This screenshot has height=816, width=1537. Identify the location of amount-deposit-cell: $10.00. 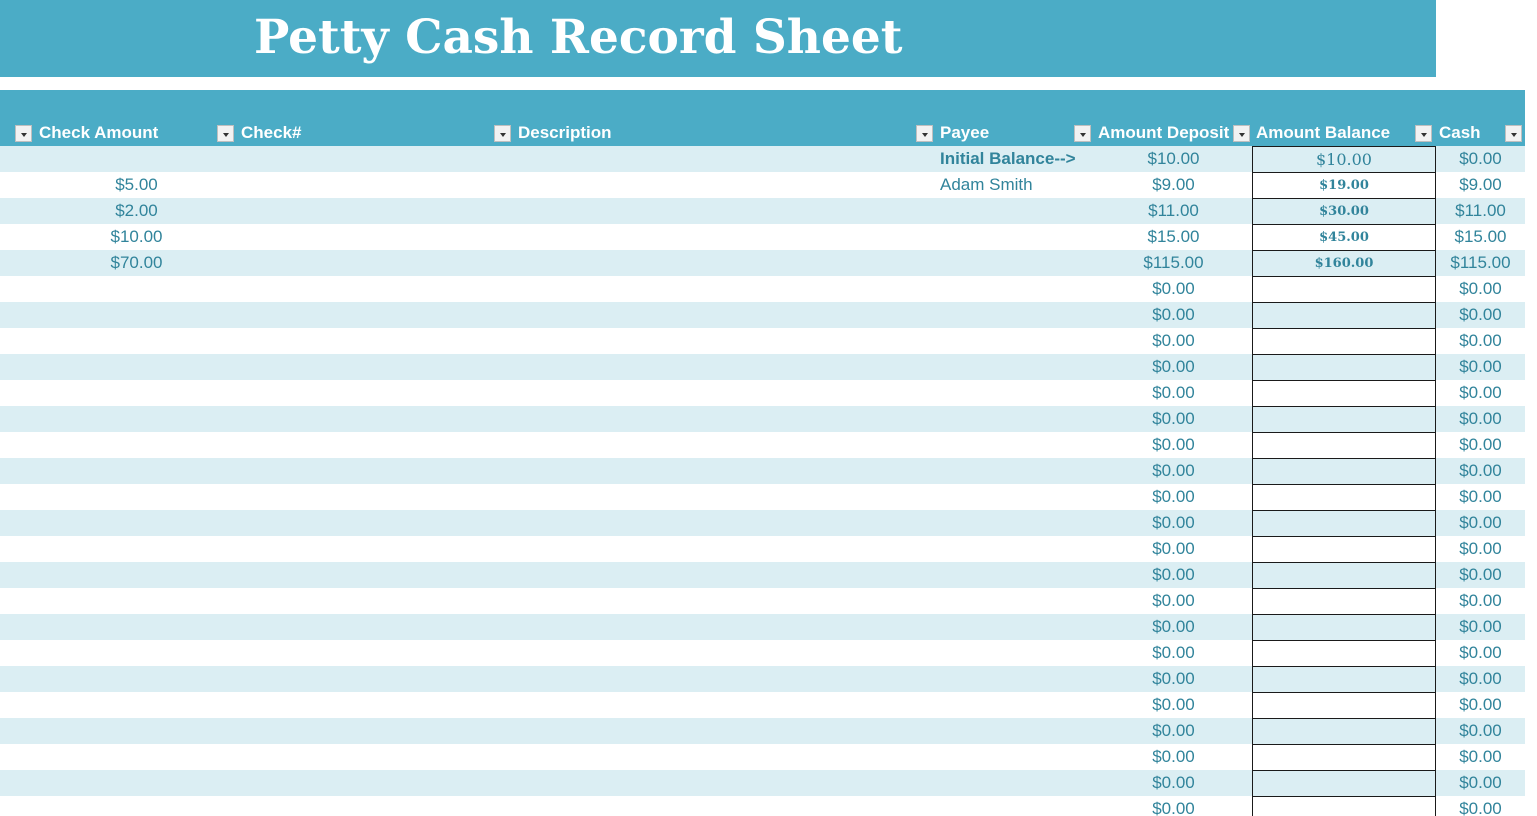
(1173, 158).